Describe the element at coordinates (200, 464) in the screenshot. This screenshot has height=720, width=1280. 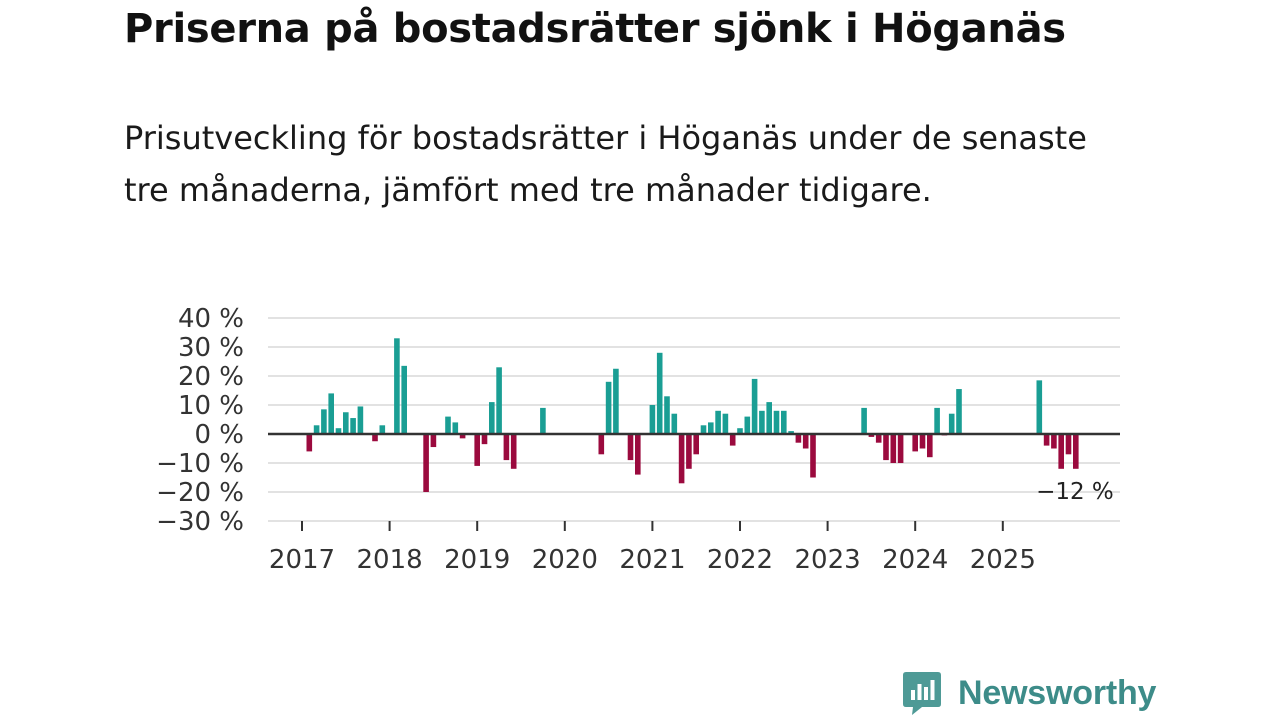
I see `y-tick-label: −10 %` at that location.